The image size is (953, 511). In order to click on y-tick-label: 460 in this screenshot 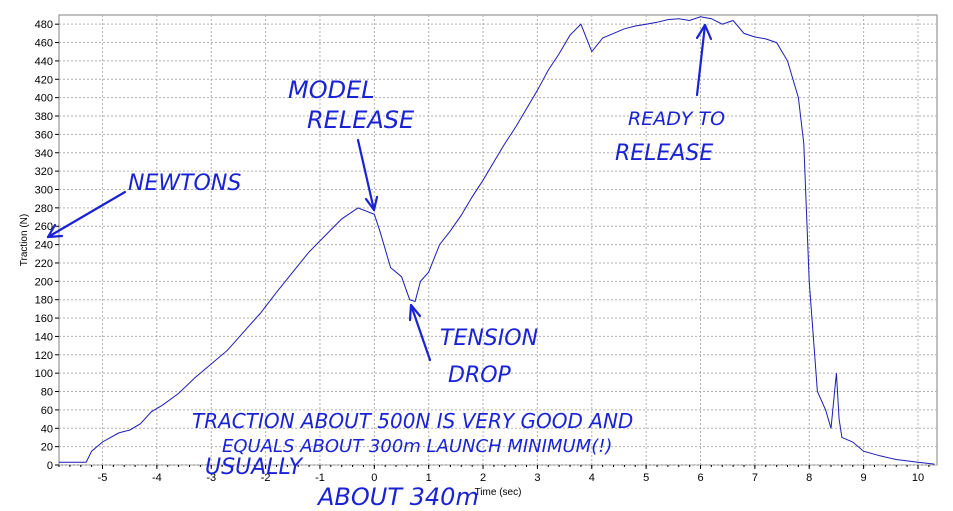, I will do `click(44, 44)`.